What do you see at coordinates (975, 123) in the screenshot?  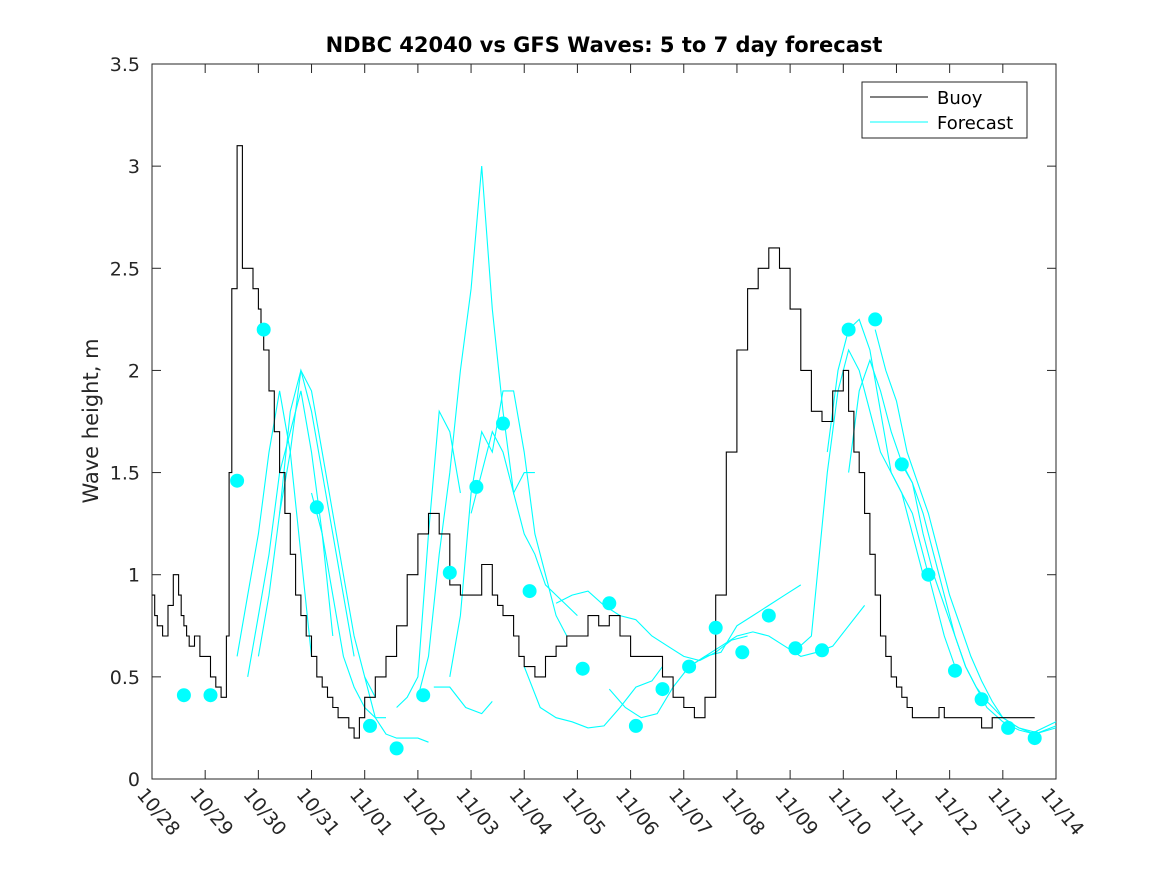 I see `legend-forecast-label: Forecast` at bounding box center [975, 123].